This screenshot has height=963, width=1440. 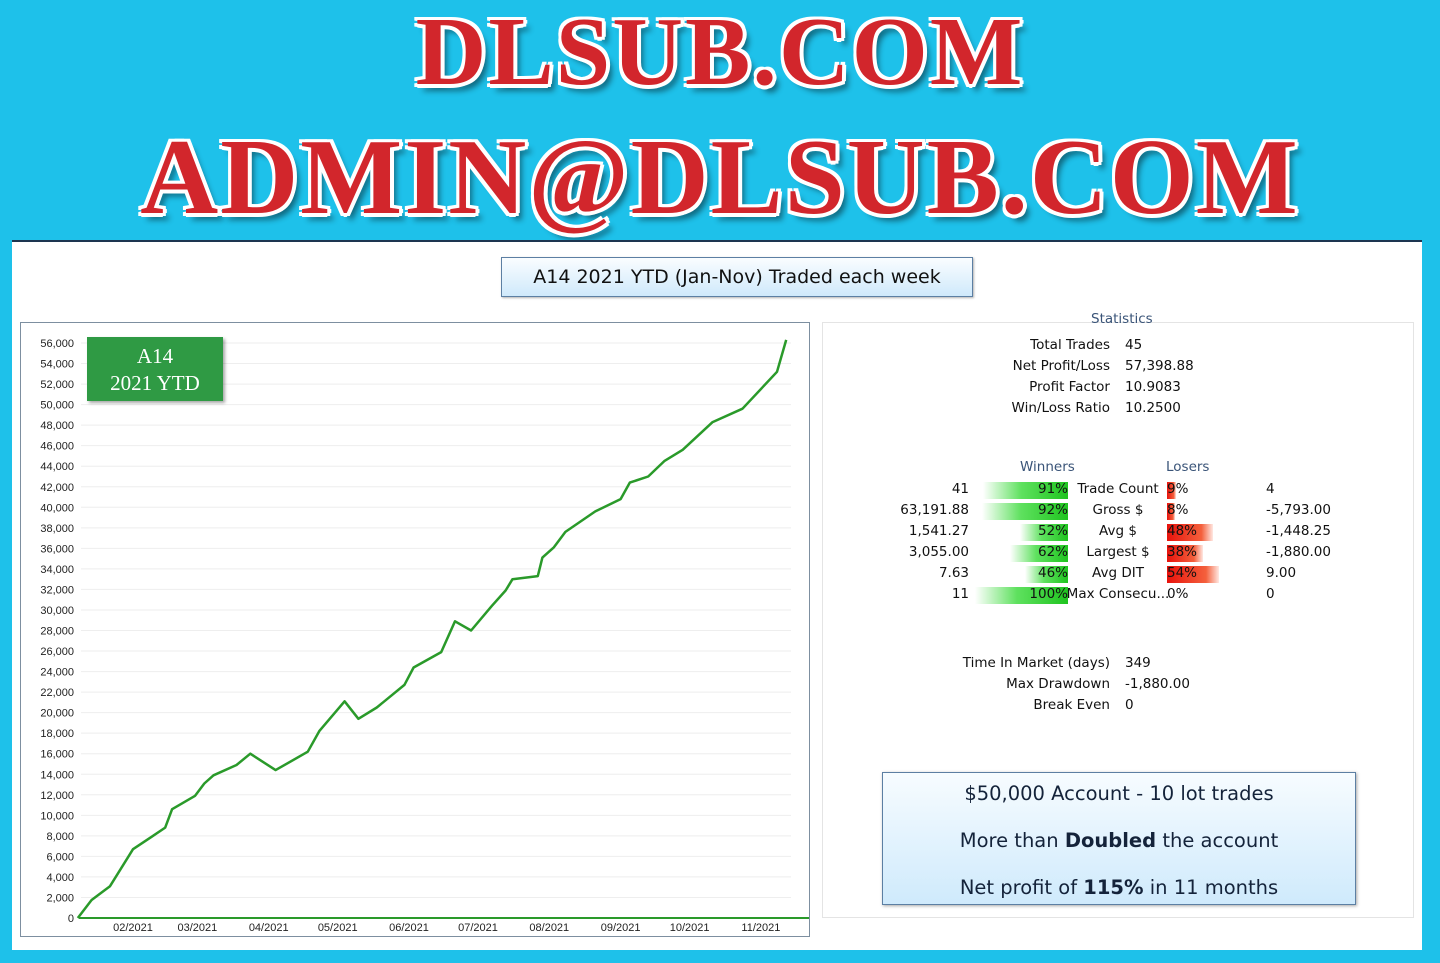 What do you see at coordinates (1298, 552) in the screenshot?
I see `loser-value: -1,880.00` at bounding box center [1298, 552].